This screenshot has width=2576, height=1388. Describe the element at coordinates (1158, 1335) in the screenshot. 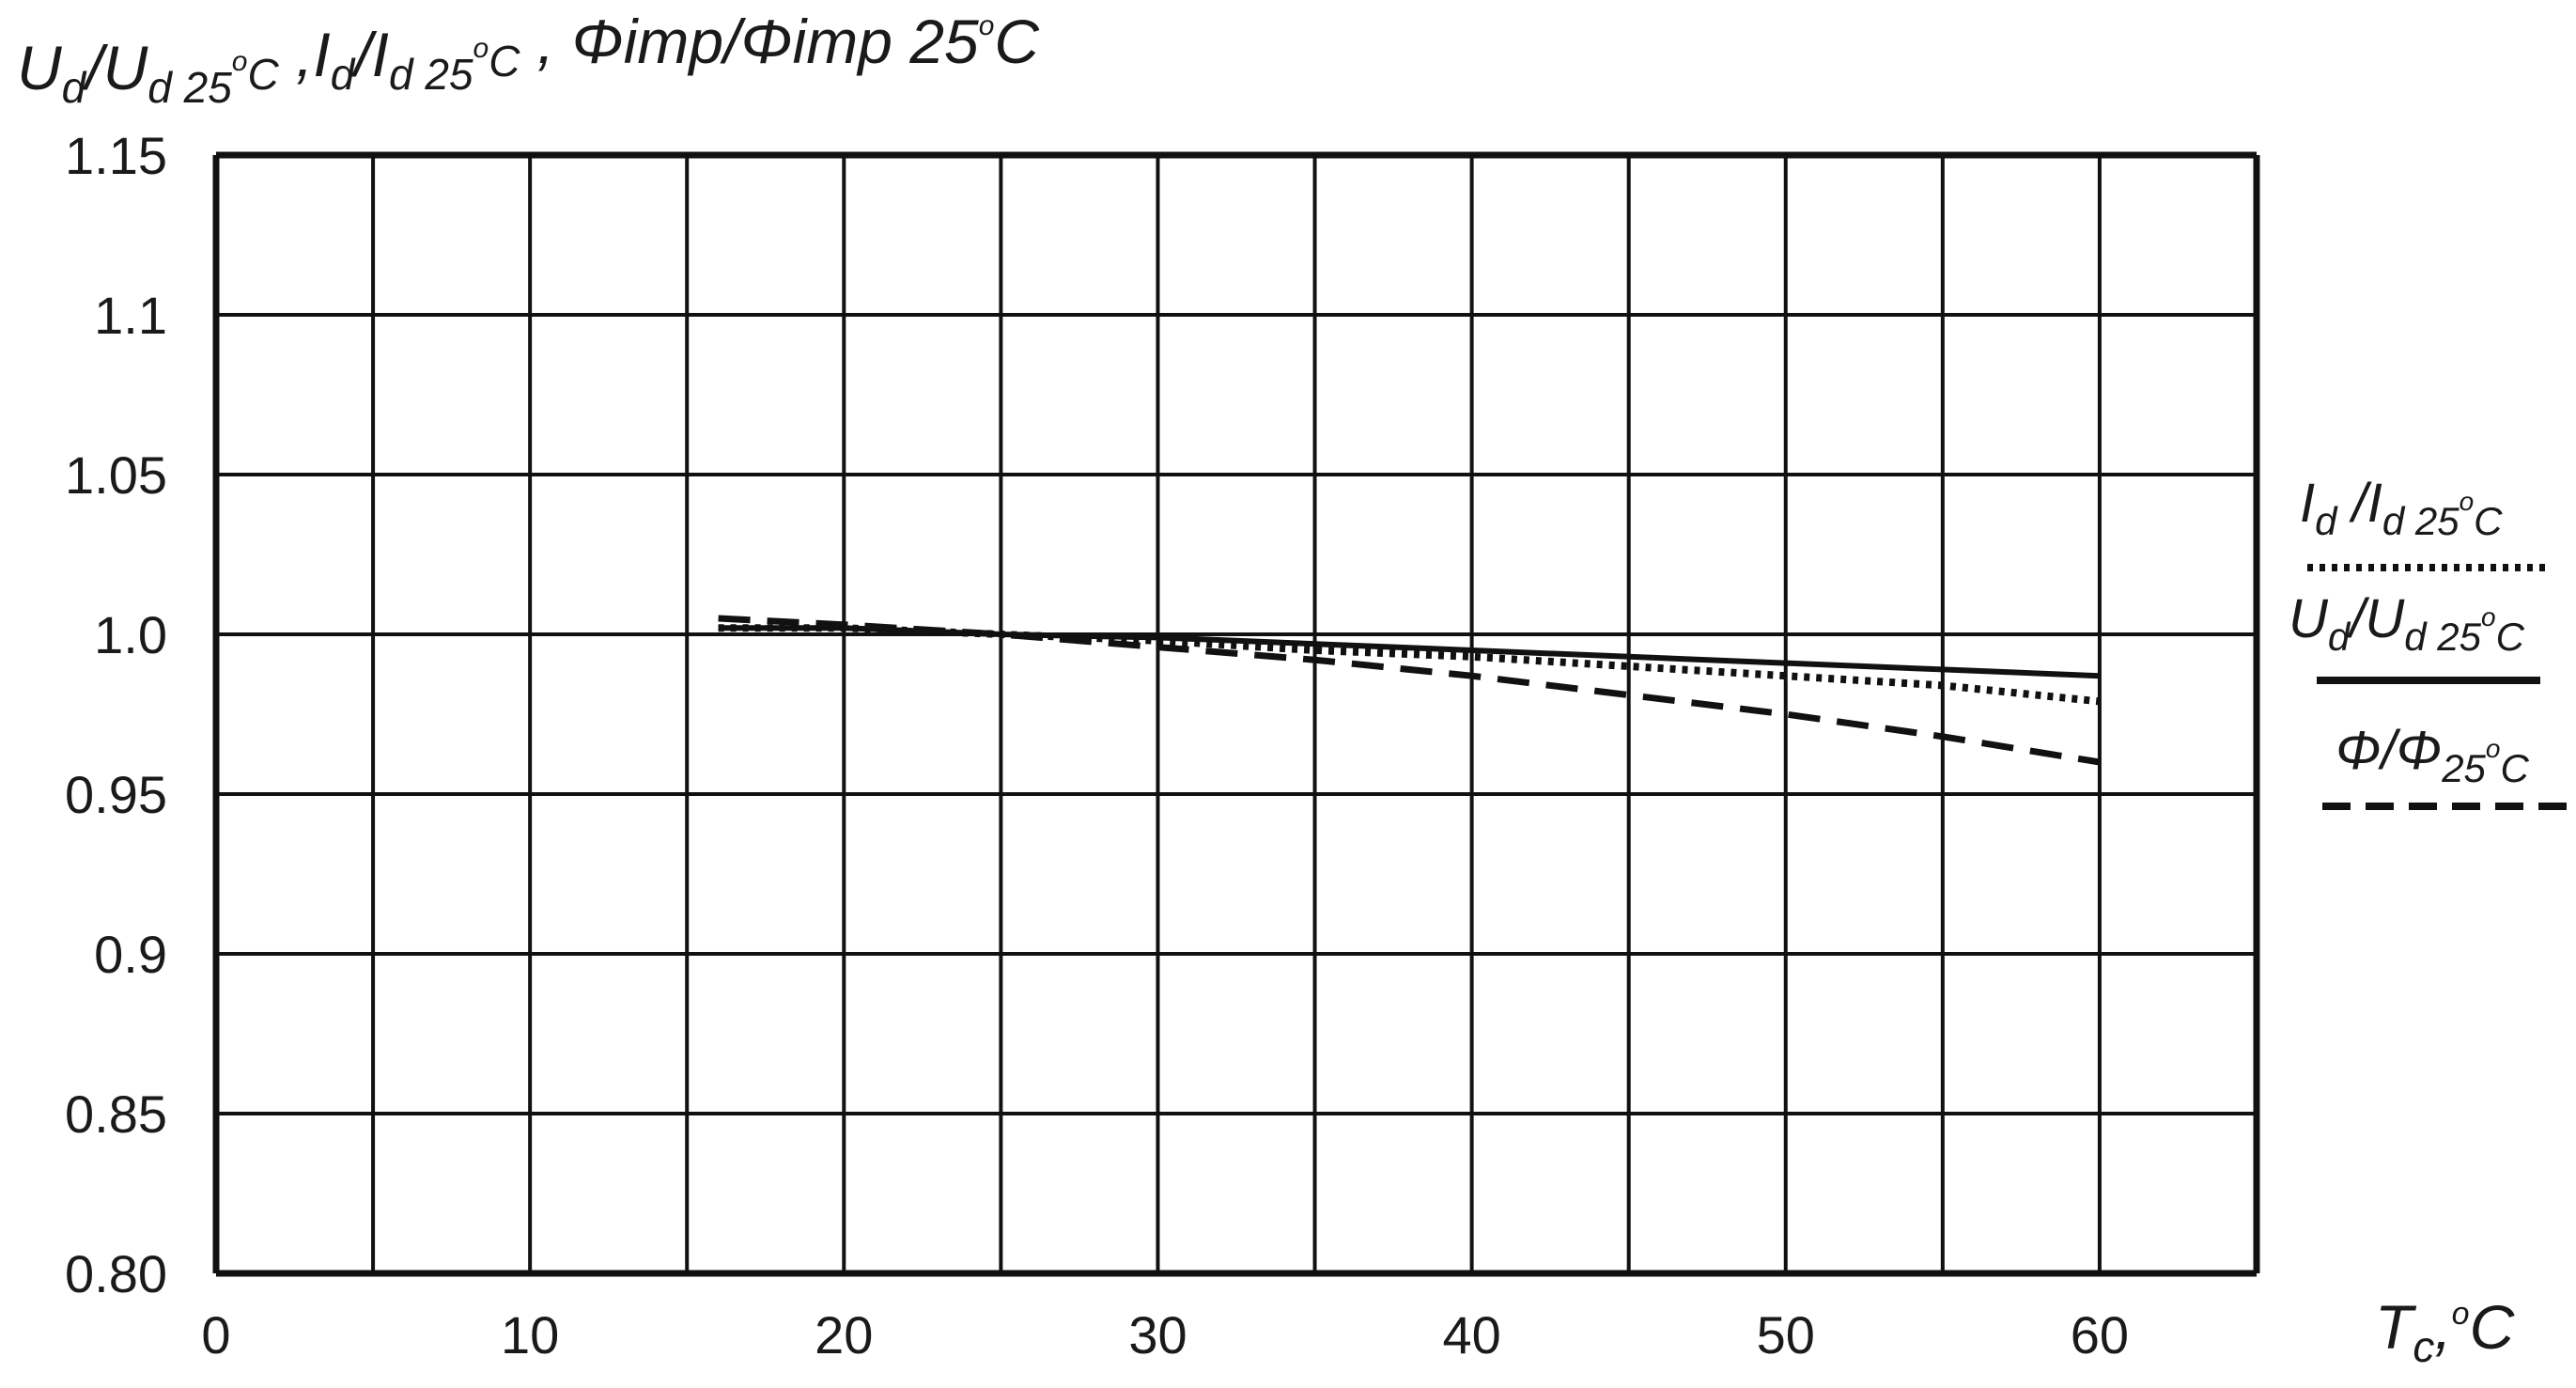

I see `x-tick-label: 30` at that location.